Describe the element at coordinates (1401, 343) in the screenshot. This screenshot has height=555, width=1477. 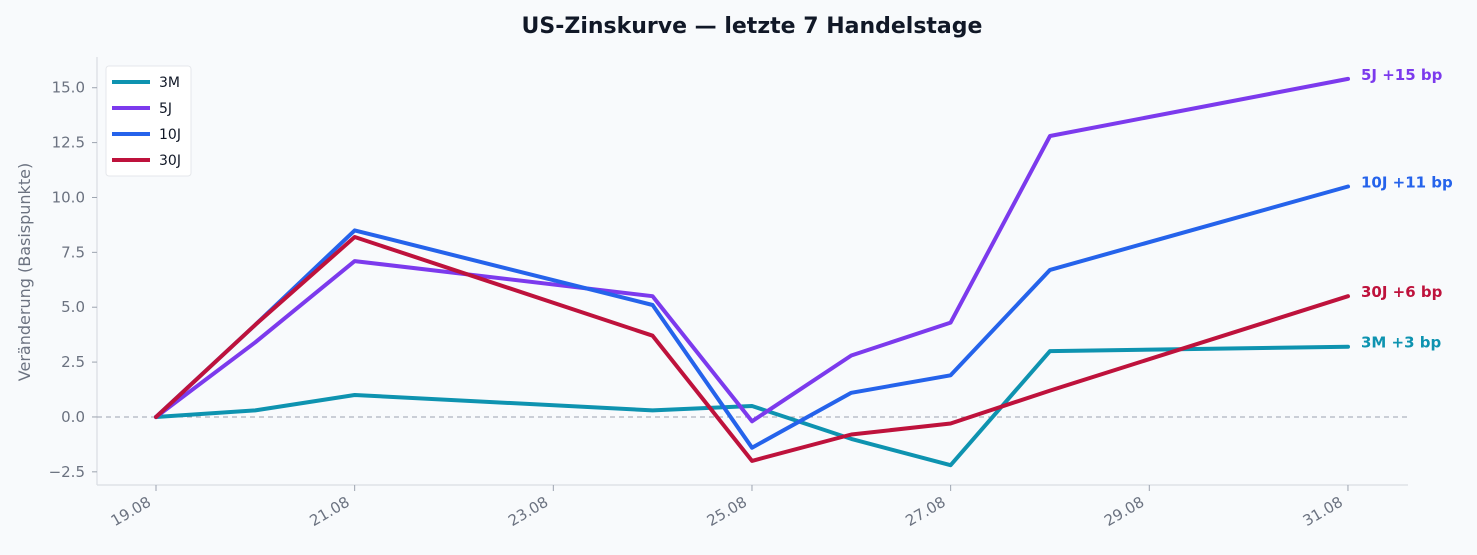
I see `end-label-3m: 3M +3 bp` at that location.